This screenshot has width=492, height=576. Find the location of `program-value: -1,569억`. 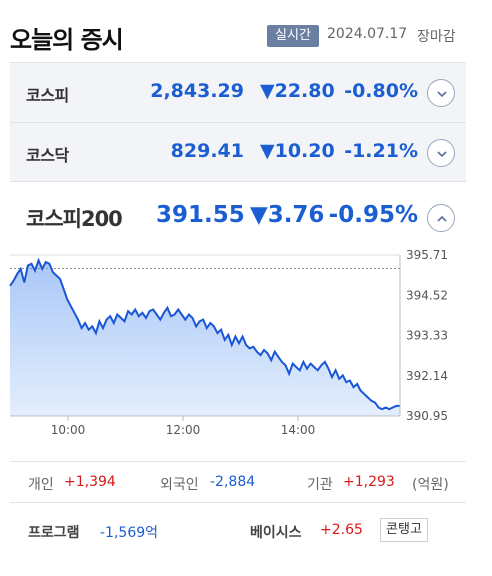

program-value: -1,569억 is located at coordinates (129, 533).